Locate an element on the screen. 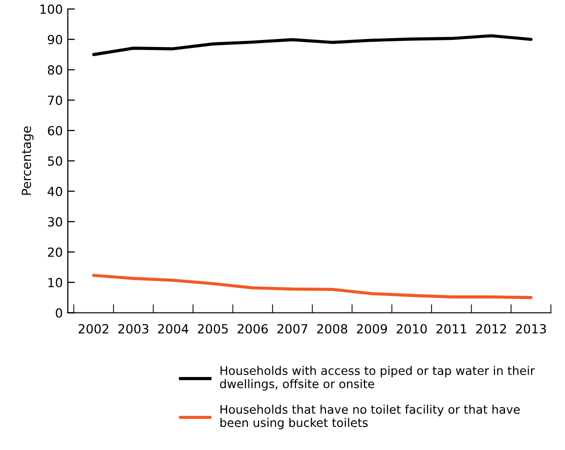 Image resolution: width=565 pixels, height=450 pixels. y-tick-label: 30 is located at coordinates (55, 222).